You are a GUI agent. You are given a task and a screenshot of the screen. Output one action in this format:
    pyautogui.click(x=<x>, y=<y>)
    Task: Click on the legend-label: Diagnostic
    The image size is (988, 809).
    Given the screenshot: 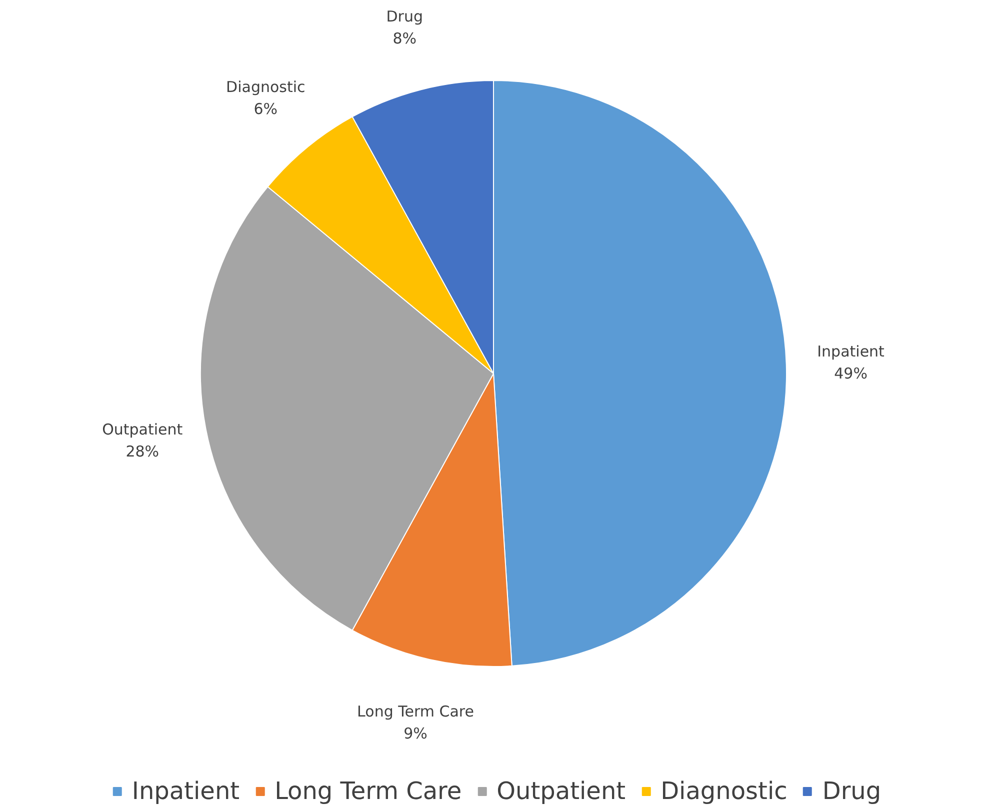 What is the action you would take?
    pyautogui.click(x=724, y=791)
    